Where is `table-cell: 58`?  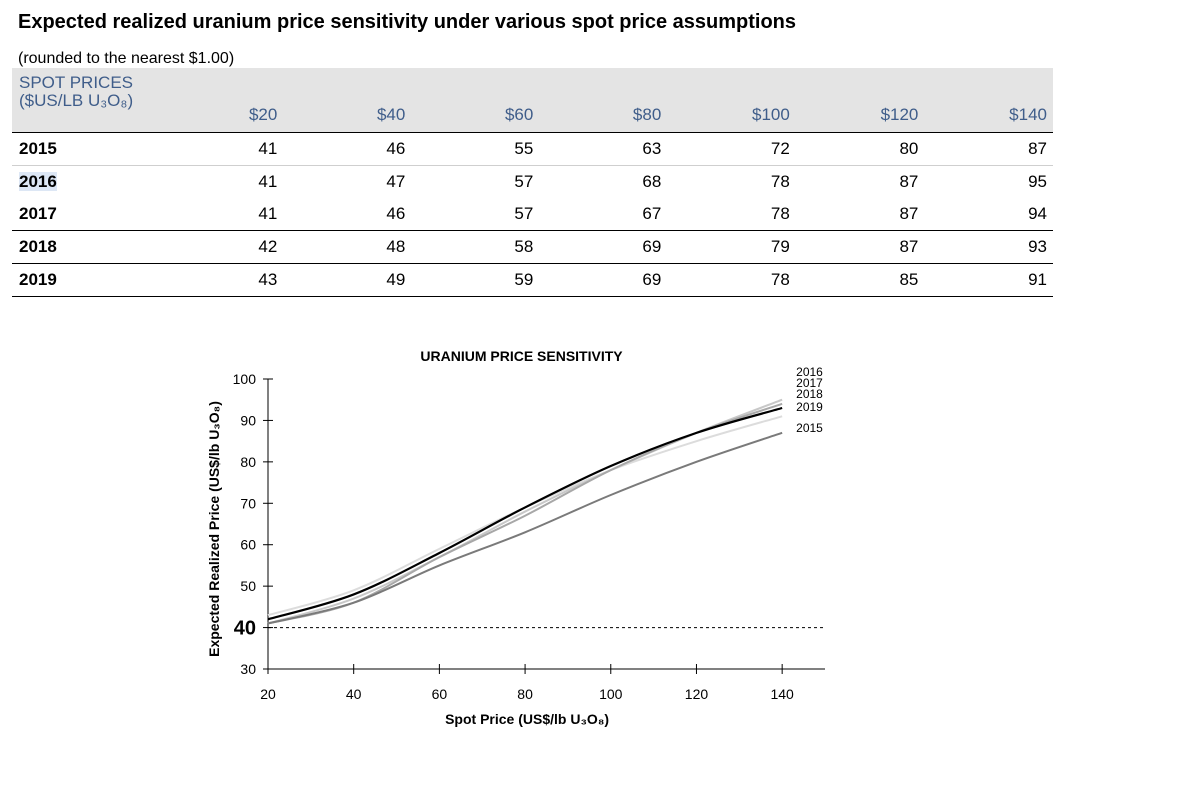
table-cell: 58 is located at coordinates (475, 247).